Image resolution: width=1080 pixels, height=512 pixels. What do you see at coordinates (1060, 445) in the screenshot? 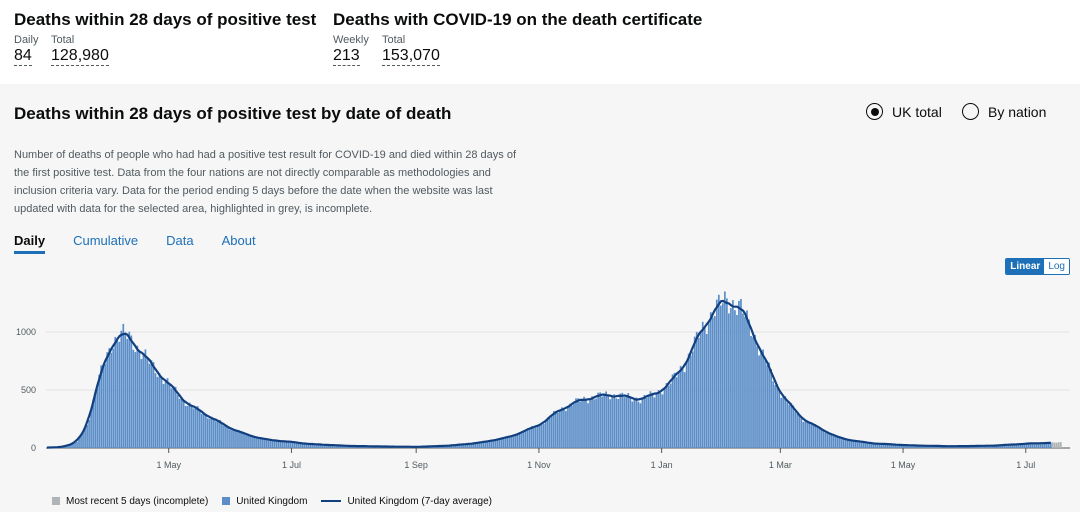
I see `bar-incomplete` at bounding box center [1060, 445].